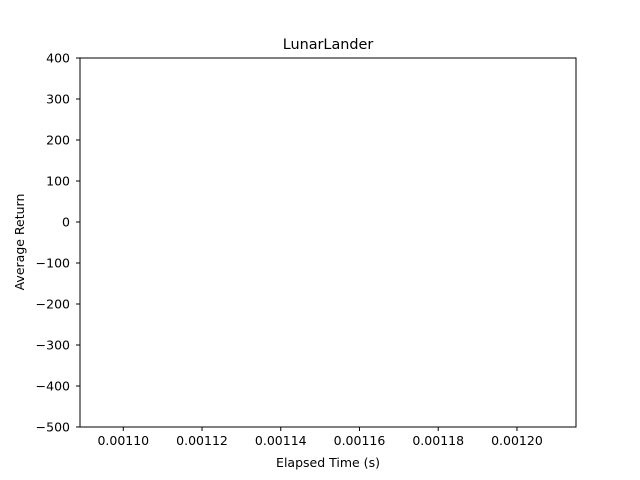 The height and width of the screenshot is (480, 640). Describe the element at coordinates (53, 427) in the screenshot. I see `y-tick-label: −500` at that location.